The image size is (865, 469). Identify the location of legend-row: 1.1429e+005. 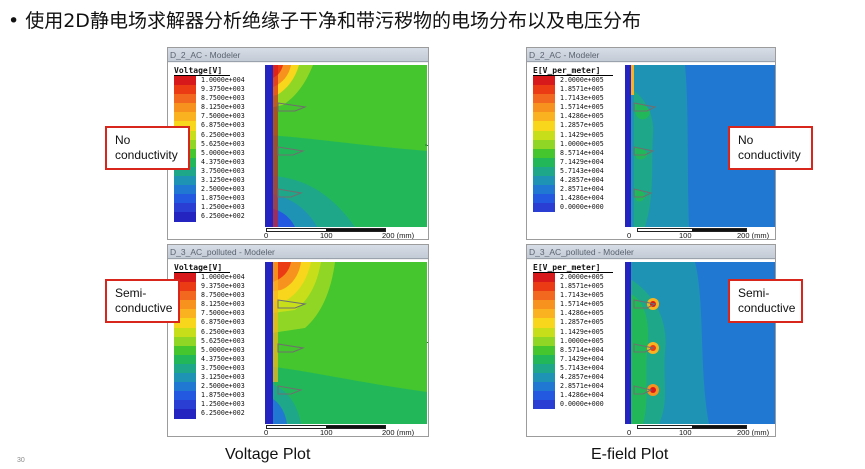
(578, 332).